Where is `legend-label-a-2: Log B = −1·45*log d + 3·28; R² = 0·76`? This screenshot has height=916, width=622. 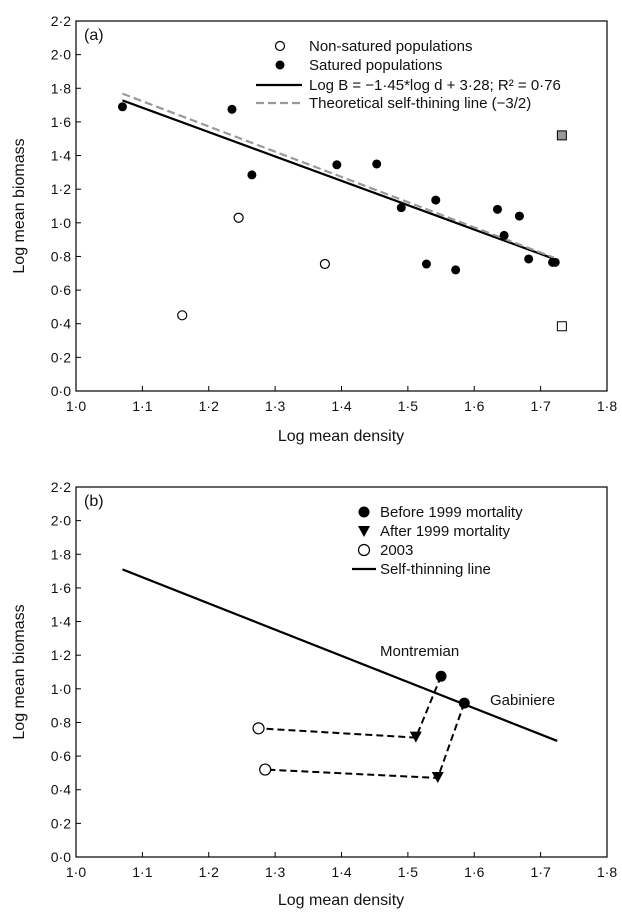
legend-label-a-2: Log B = −1·45*log d + 3·28; R² = 0·76 is located at coordinates (435, 85).